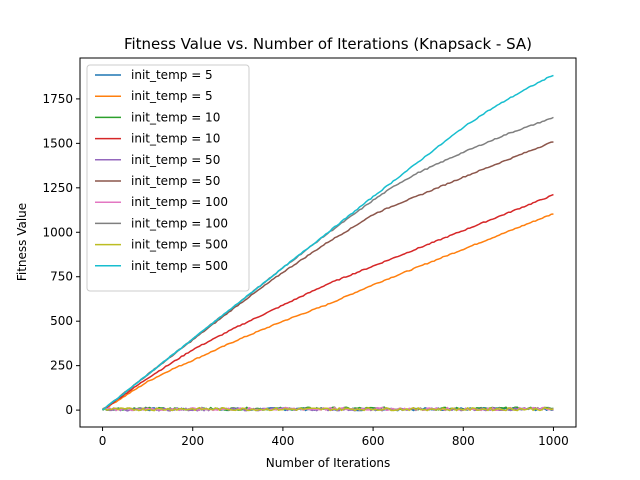  I want to click on x-tick-label: 0, so click(103, 441).